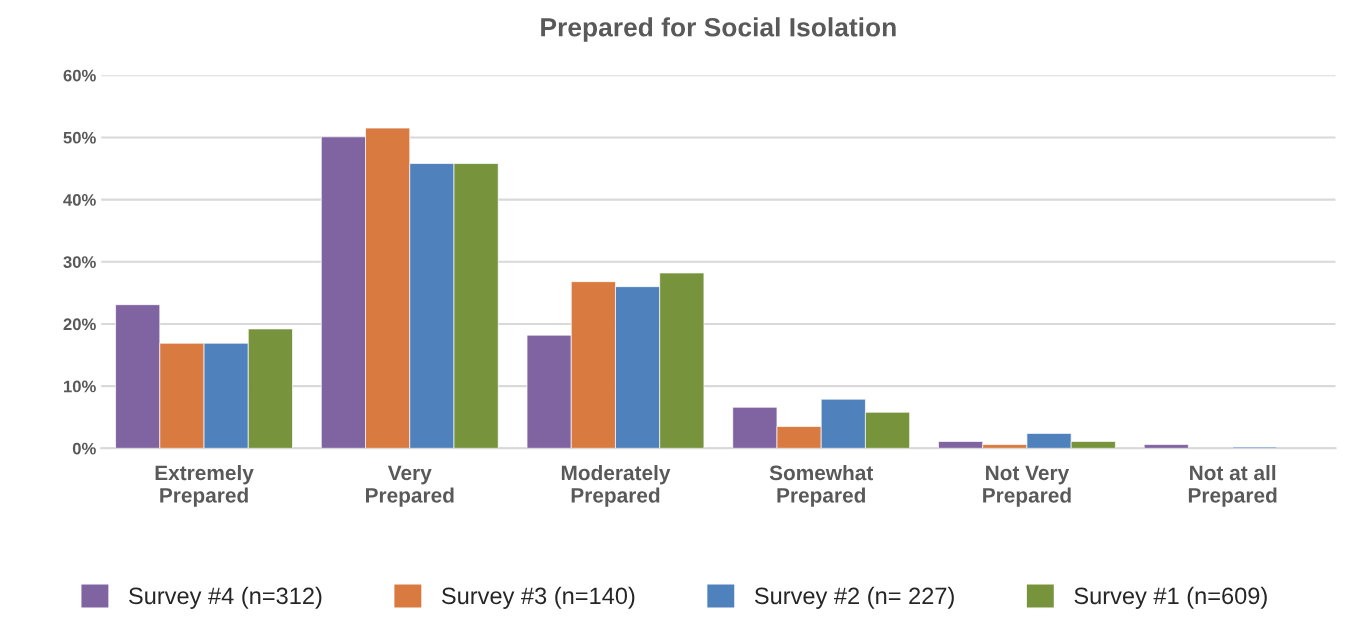  What do you see at coordinates (1232, 485) in the screenshot?
I see `x-tick-label: Not at all Prepared` at bounding box center [1232, 485].